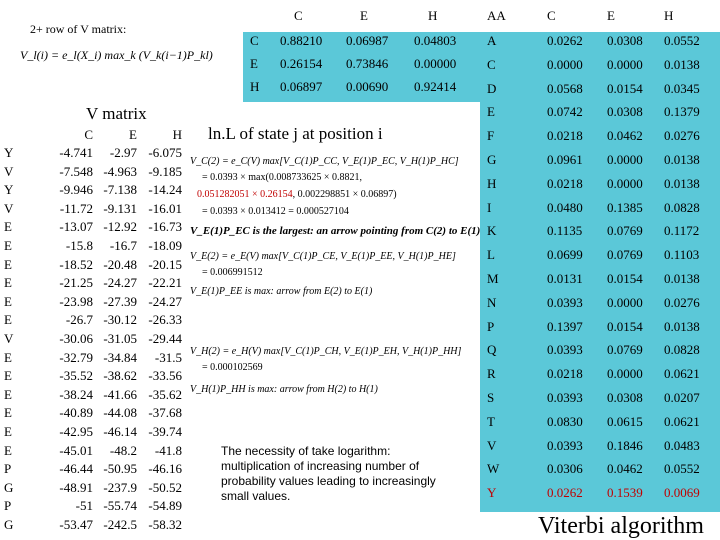  I want to click on emission-col-header: H, so click(669, 15).